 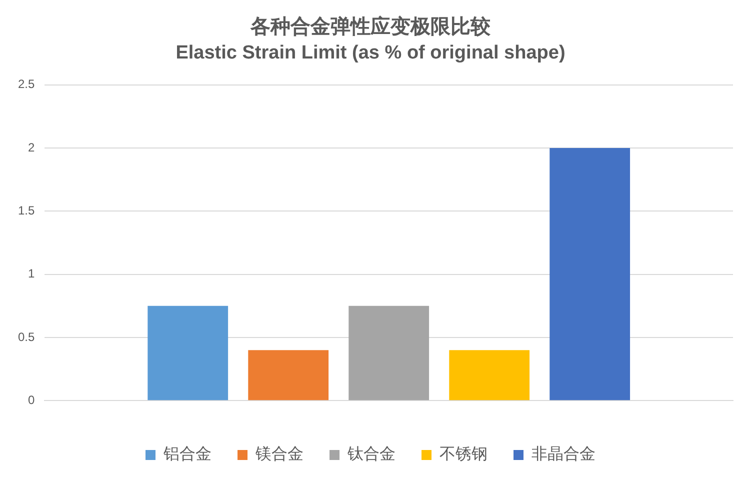 I want to click on legend-label: 不锈钢, so click(x=464, y=454).